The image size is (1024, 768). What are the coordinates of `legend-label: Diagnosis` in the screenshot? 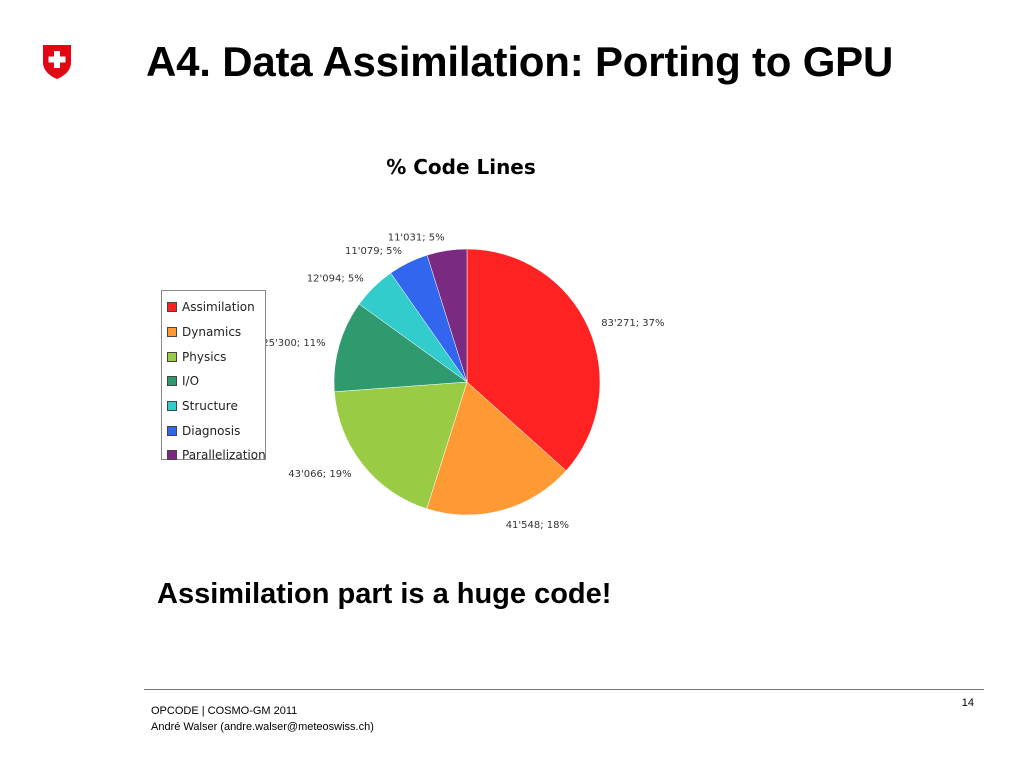 It's located at (211, 430).